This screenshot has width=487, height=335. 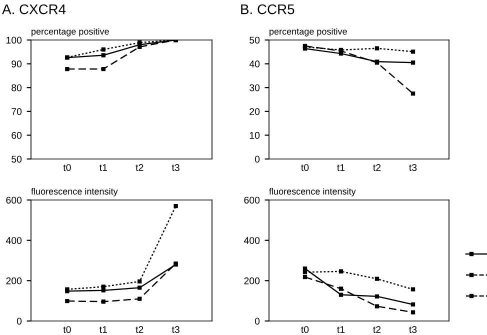 I want to click on y-tick-label: 40, so click(x=254, y=64).